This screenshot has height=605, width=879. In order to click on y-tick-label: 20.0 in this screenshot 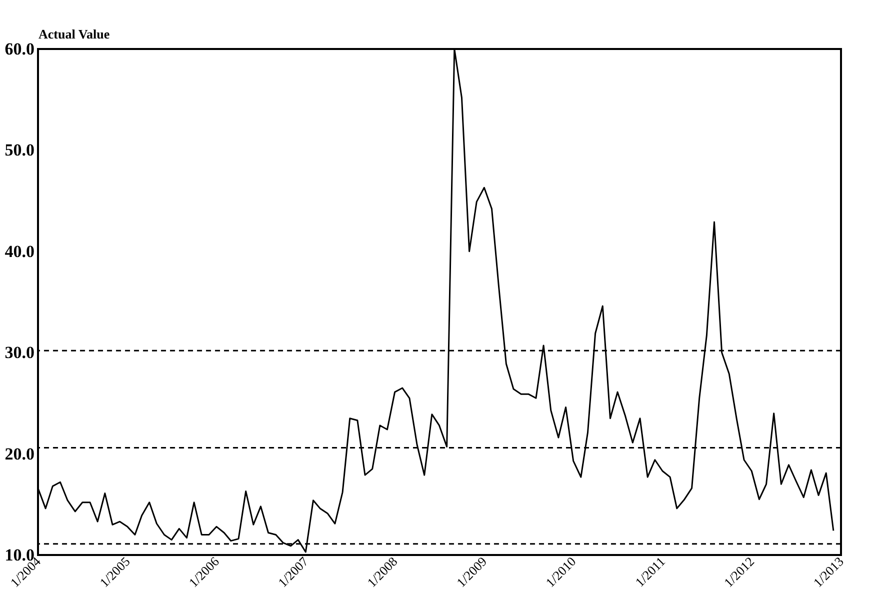, I will do `click(19, 454)`.